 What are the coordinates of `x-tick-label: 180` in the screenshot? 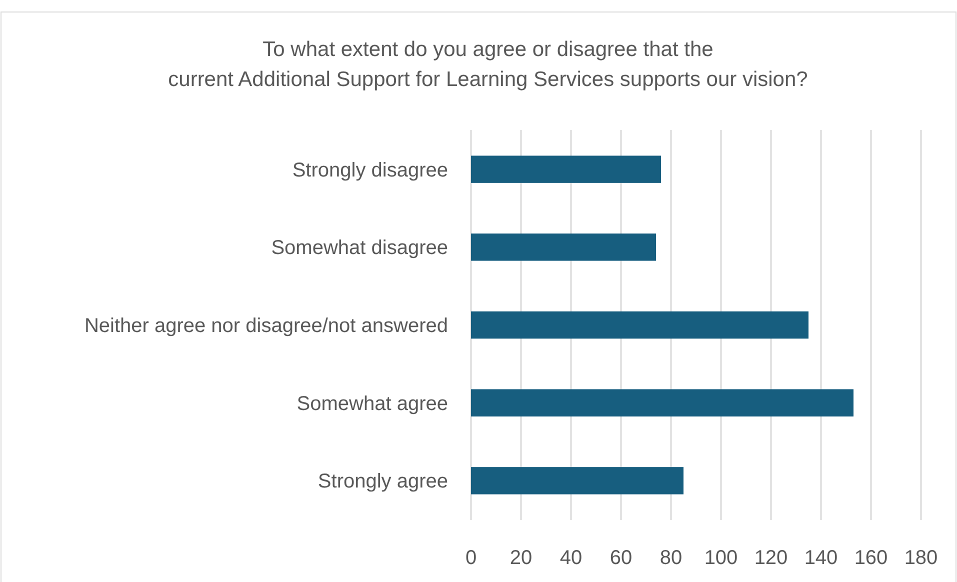 It's located at (921, 558).